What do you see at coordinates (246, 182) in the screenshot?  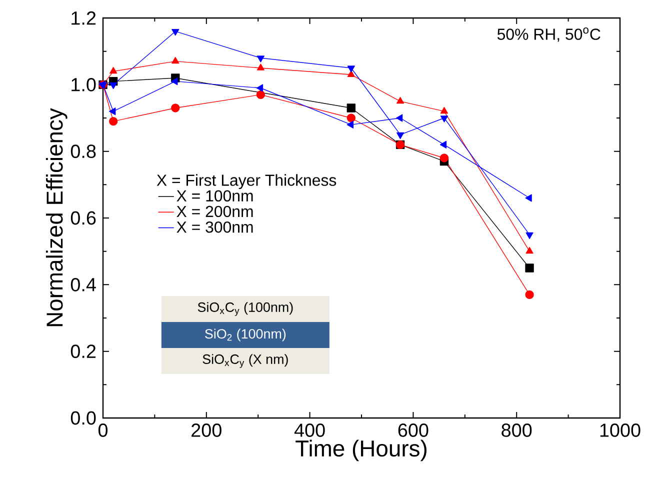 I see `legend-title: X = First Layer Thickness` at bounding box center [246, 182].